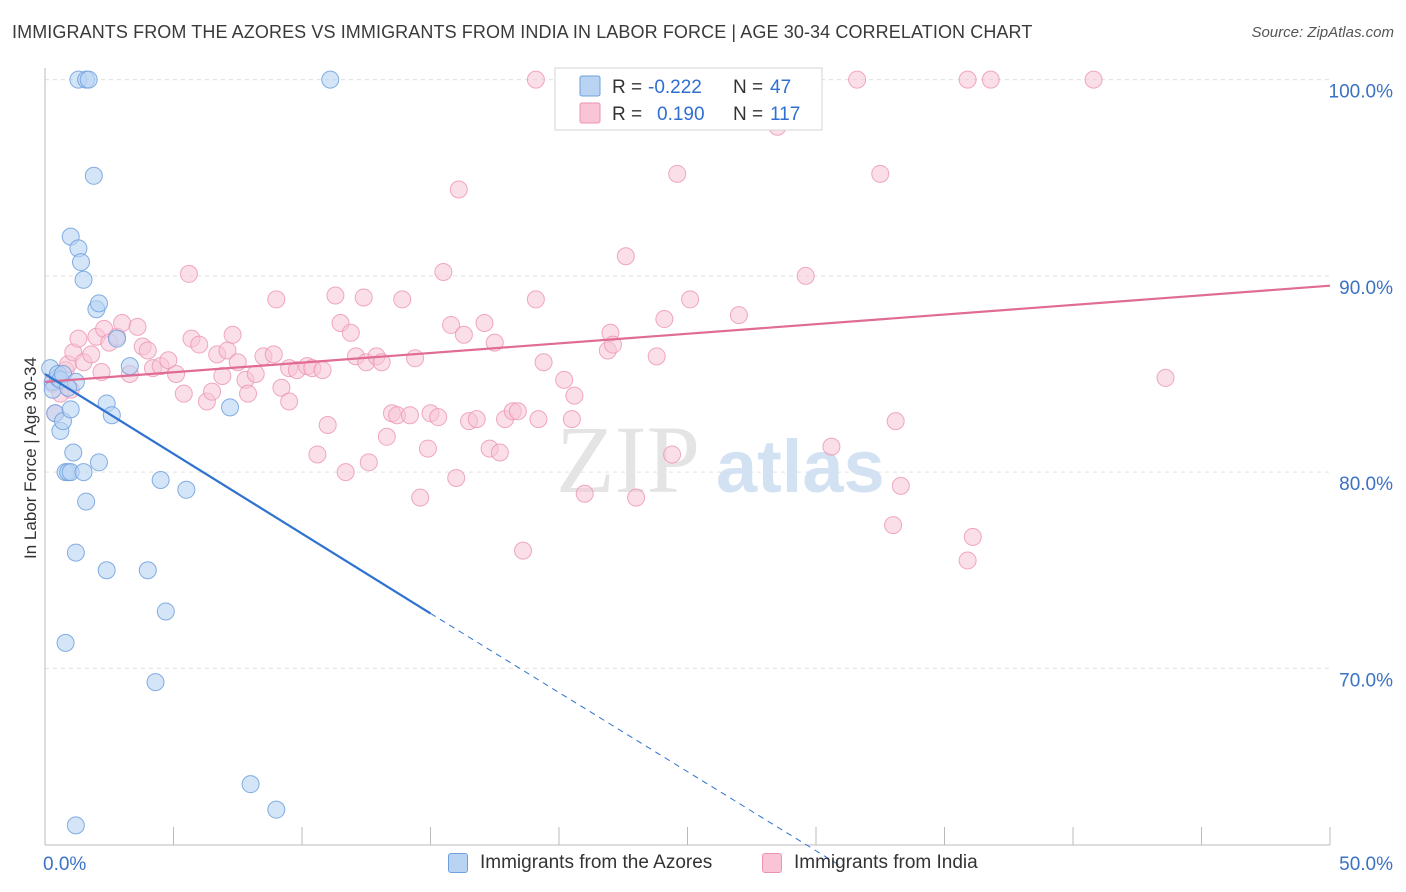 Image resolution: width=1406 pixels, height=892 pixels. What do you see at coordinates (590, 86) in the screenshot?
I see `legend-swatch-azores` at bounding box center [590, 86].